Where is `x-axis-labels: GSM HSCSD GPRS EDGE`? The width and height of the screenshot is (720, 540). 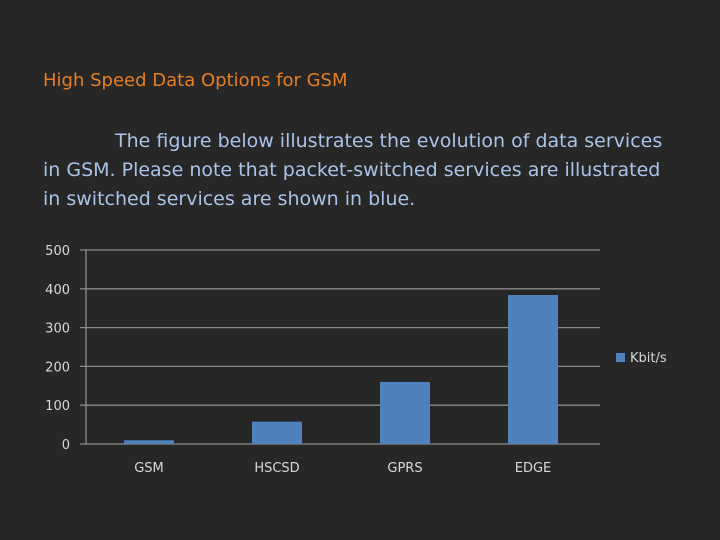
x-axis-labels: GSM HSCSD GPRS EDGE is located at coordinates (342, 468).